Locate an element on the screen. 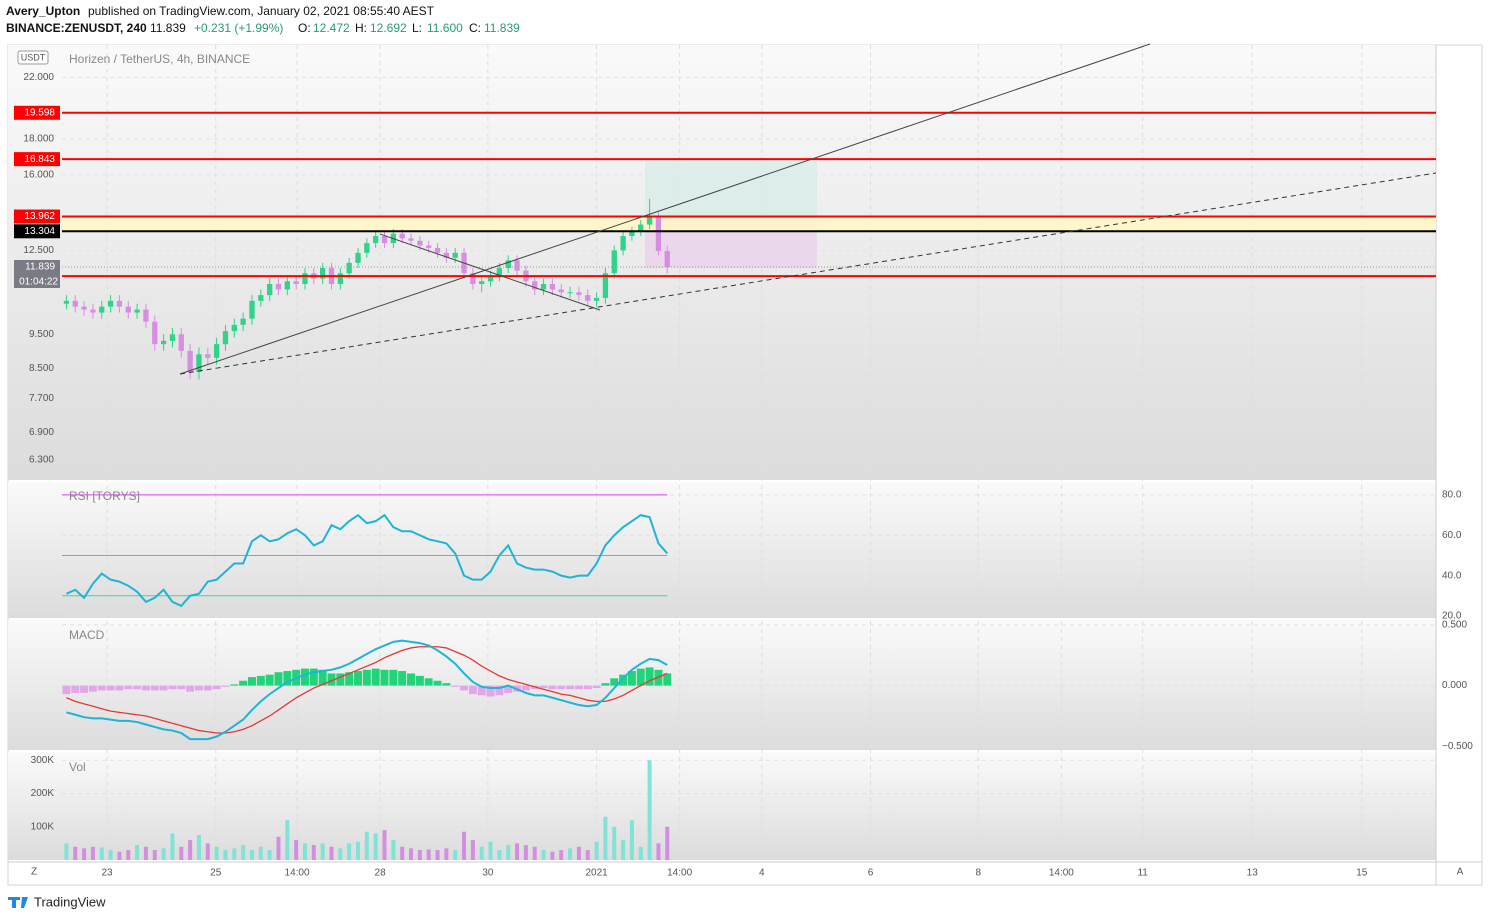  y-tick-label: 60.0 is located at coordinates (1452, 535).